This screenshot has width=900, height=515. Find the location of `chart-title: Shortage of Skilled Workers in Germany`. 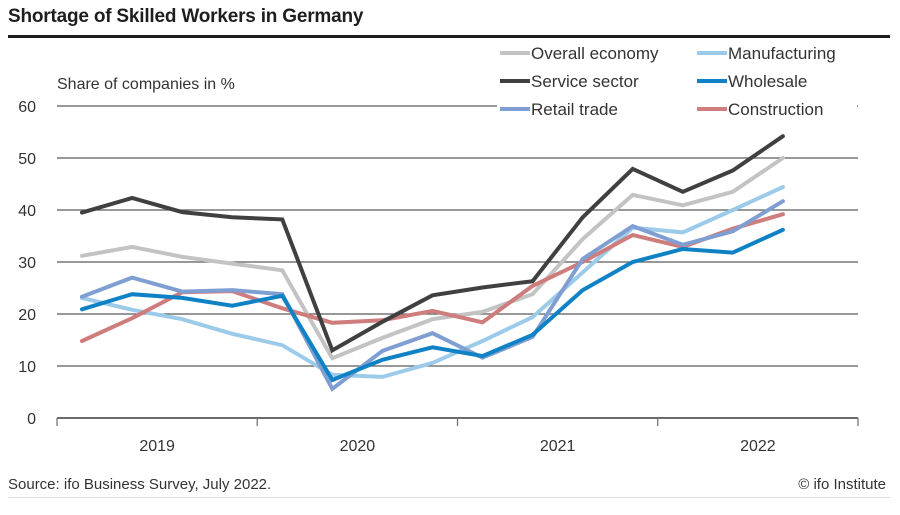

chart-title: Shortage of Skilled Workers in Germany is located at coordinates (186, 16).